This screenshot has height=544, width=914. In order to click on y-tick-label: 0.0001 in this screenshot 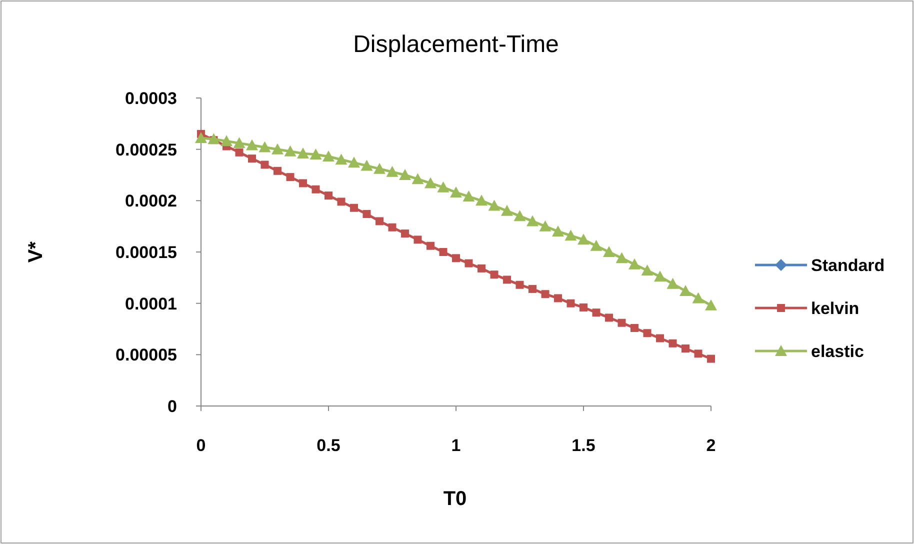, I will do `click(151, 304)`.